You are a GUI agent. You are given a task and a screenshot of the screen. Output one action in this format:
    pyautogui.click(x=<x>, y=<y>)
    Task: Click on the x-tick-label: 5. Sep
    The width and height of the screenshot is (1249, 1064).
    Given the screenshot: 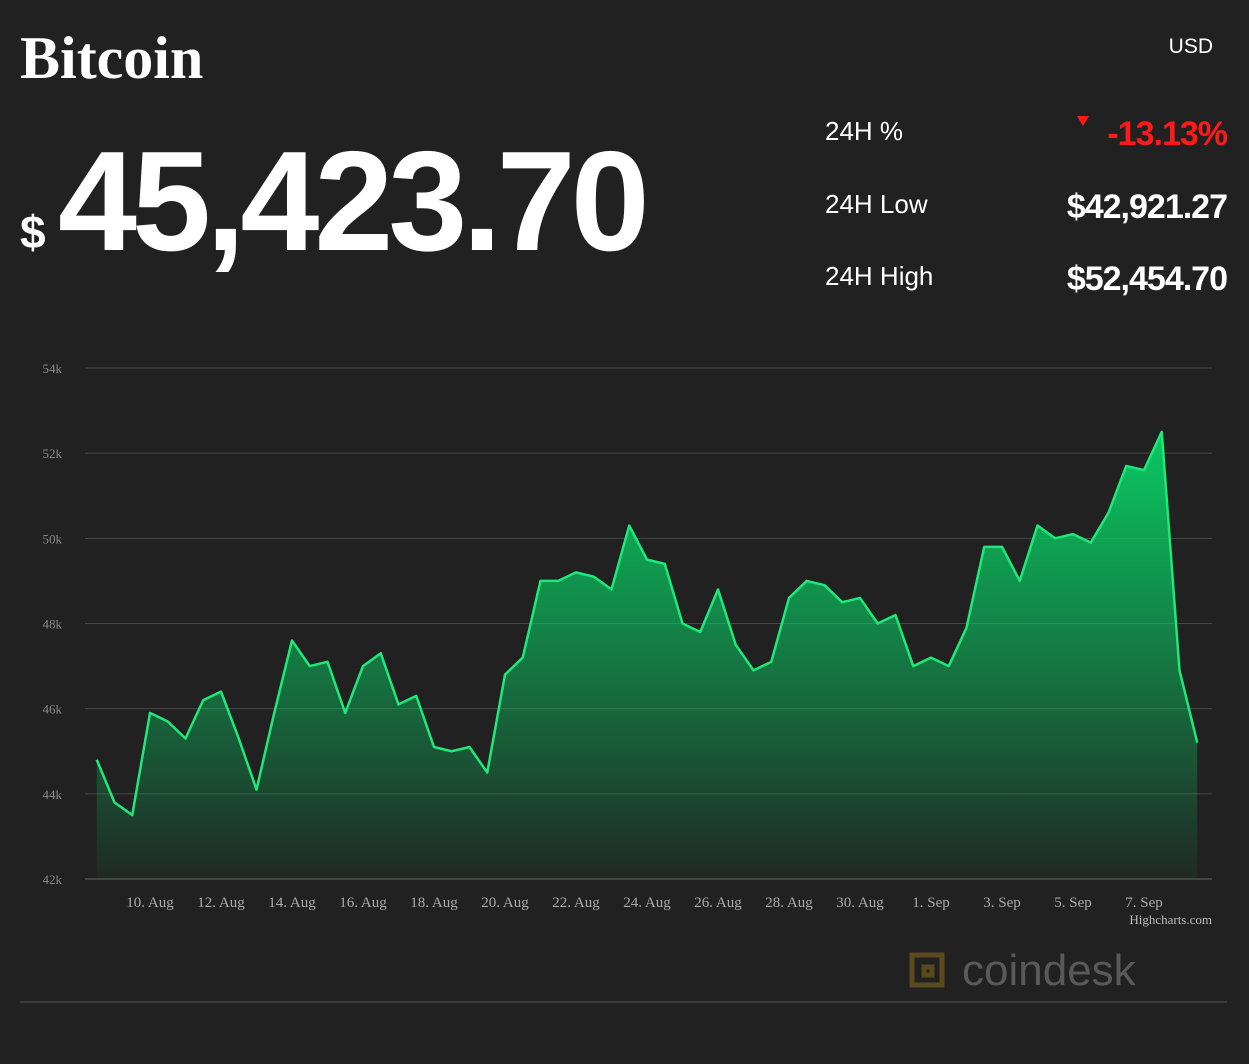 What is the action you would take?
    pyautogui.click(x=1073, y=903)
    